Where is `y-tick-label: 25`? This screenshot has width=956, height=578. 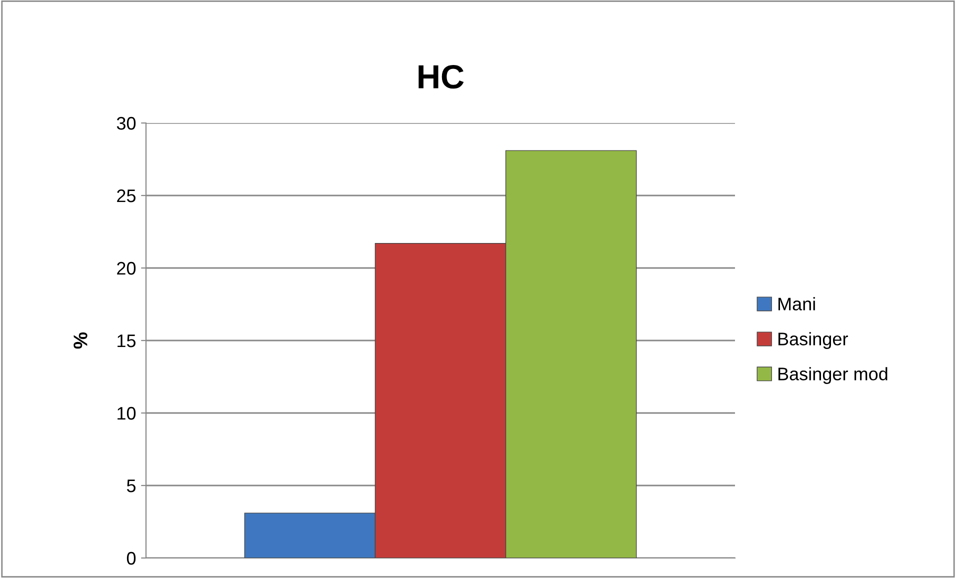 y-tick-label: 25 is located at coordinates (126, 195).